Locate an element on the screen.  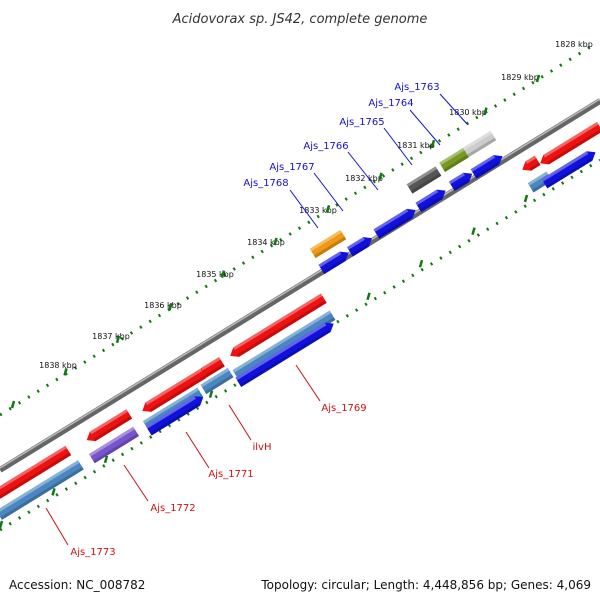
gene-label: Ajs_1768 is located at coordinates (265, 183).